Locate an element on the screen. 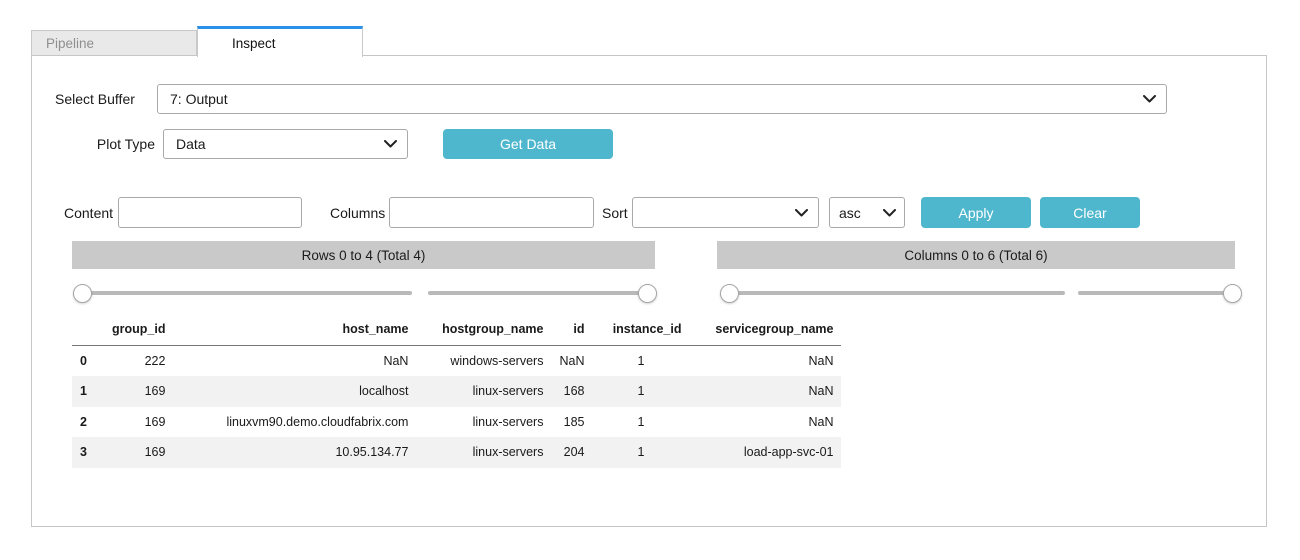 The height and width of the screenshot is (560, 1300). index-corner is located at coordinates (88, 330).